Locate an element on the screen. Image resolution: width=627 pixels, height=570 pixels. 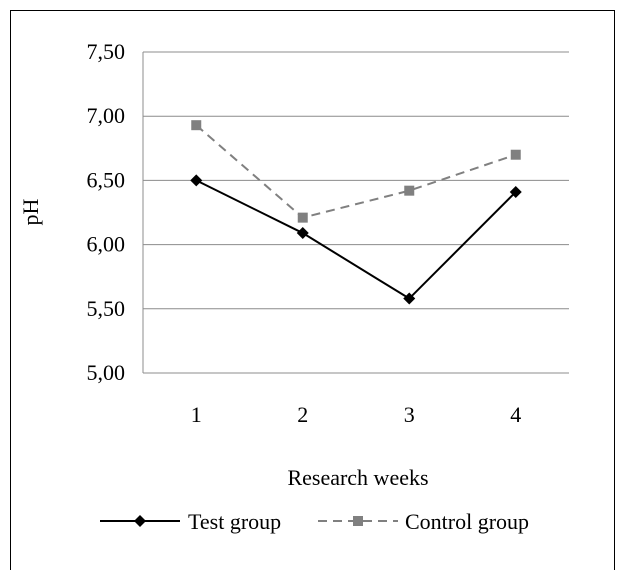
series-control-group is located at coordinates (356, 171).